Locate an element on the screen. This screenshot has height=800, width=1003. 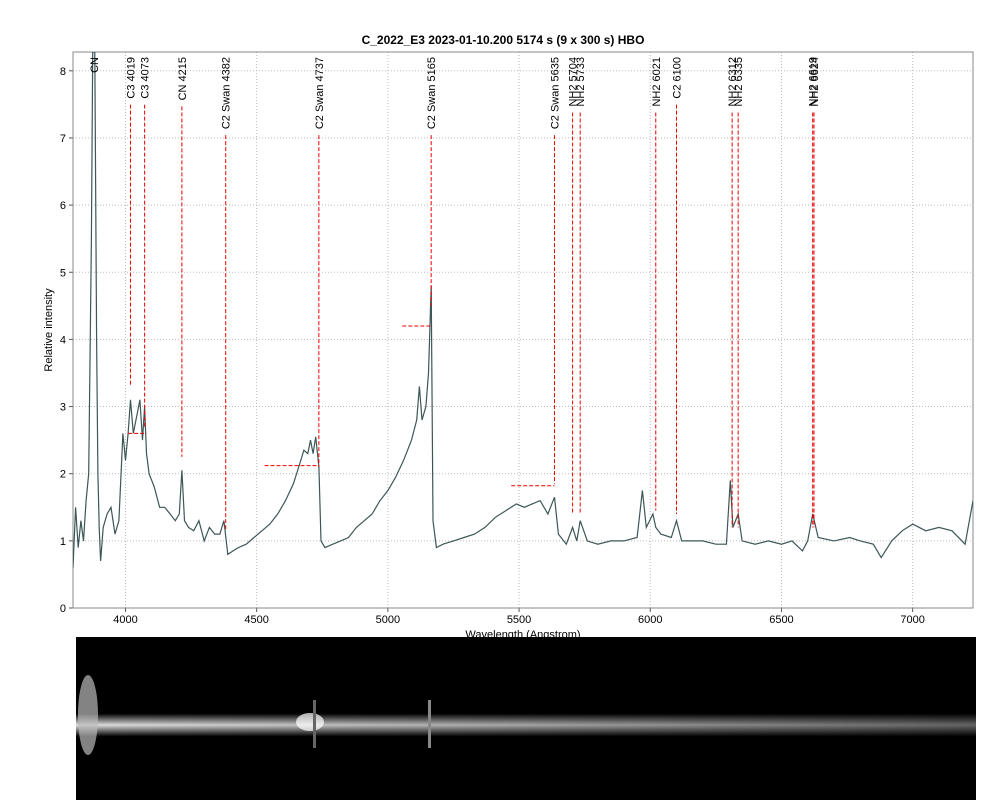
x-tick-label: 5500 is located at coordinates (519, 620).